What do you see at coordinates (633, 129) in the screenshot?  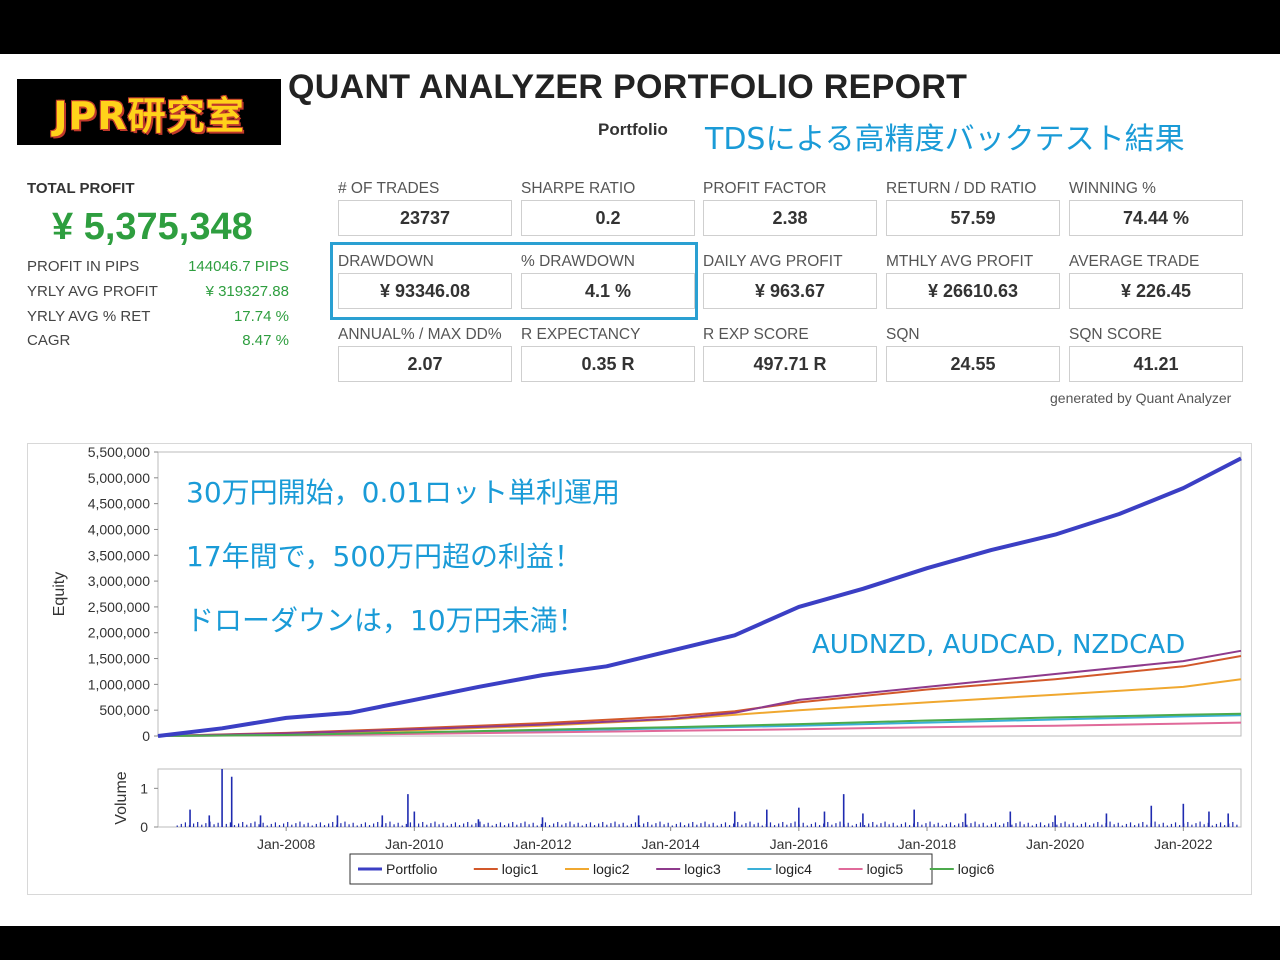 I see `portfolio-label: Portfolio` at bounding box center [633, 129].